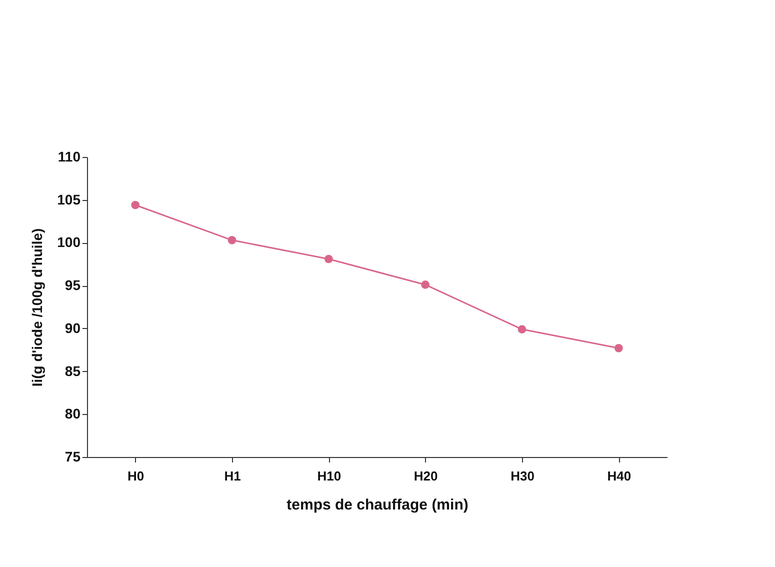  What do you see at coordinates (37, 307) in the screenshot?
I see `y-axis-title: Ii(g d'iode /100g d'huile)` at bounding box center [37, 307].